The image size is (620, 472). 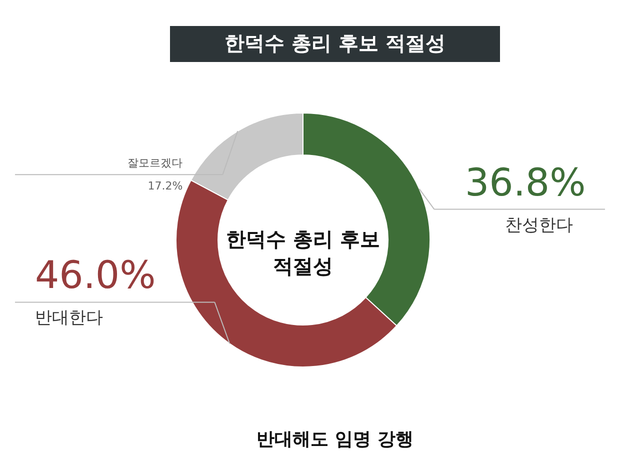 What do you see at coordinates (165, 186) in the screenshot?
I see `data-label: 17.2%` at bounding box center [165, 186].